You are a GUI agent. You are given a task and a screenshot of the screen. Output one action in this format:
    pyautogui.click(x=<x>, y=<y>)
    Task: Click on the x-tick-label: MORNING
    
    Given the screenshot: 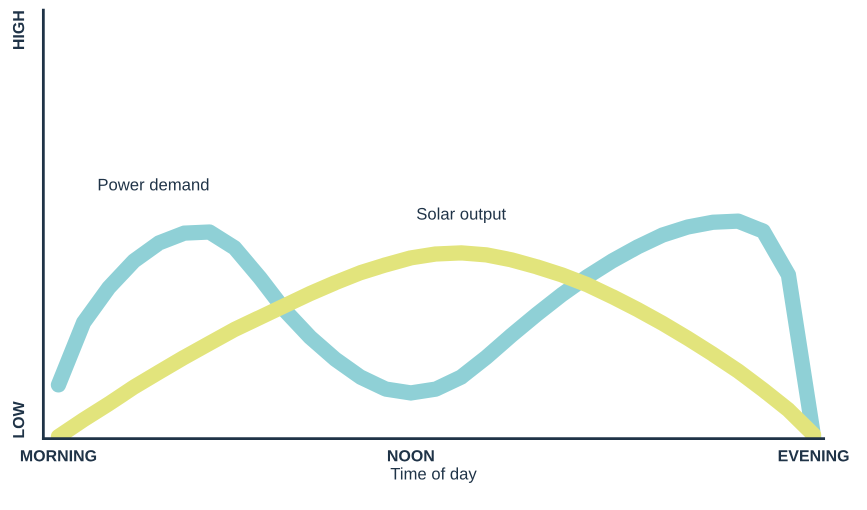 What is the action you would take?
    pyautogui.click(x=58, y=456)
    